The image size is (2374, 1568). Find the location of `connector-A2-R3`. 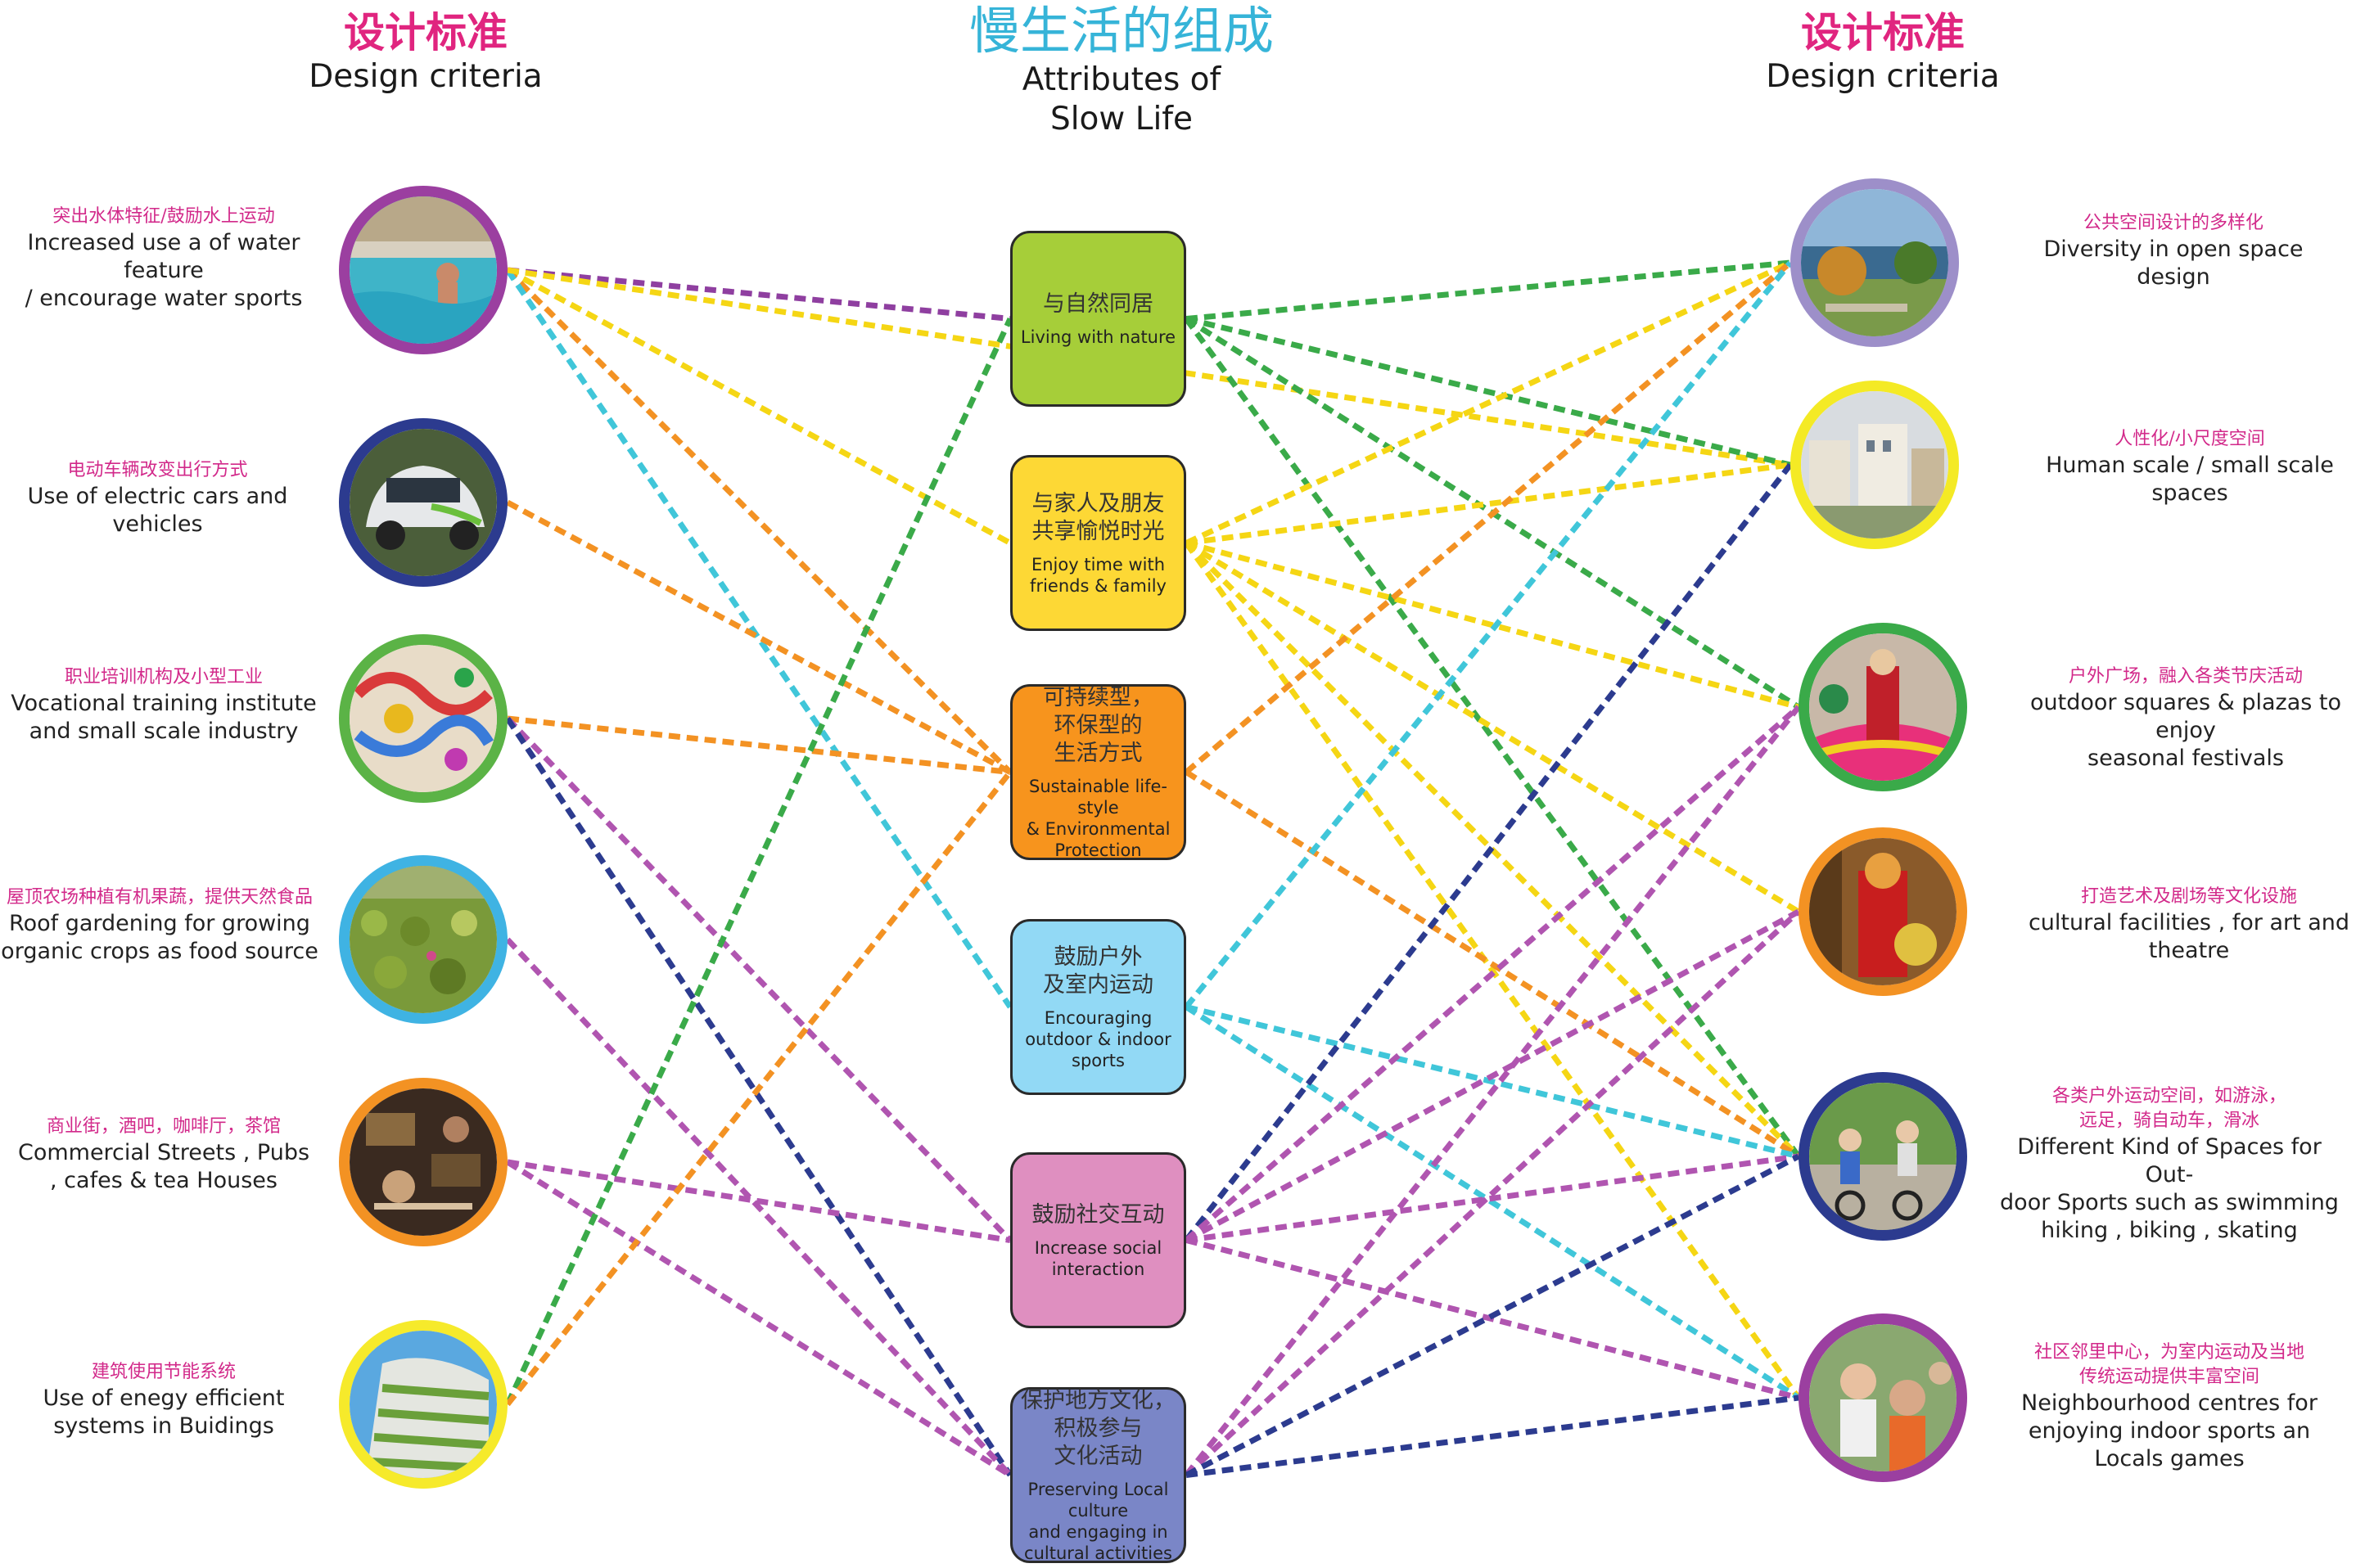

connector-A2-R3 is located at coordinates (1492, 625).